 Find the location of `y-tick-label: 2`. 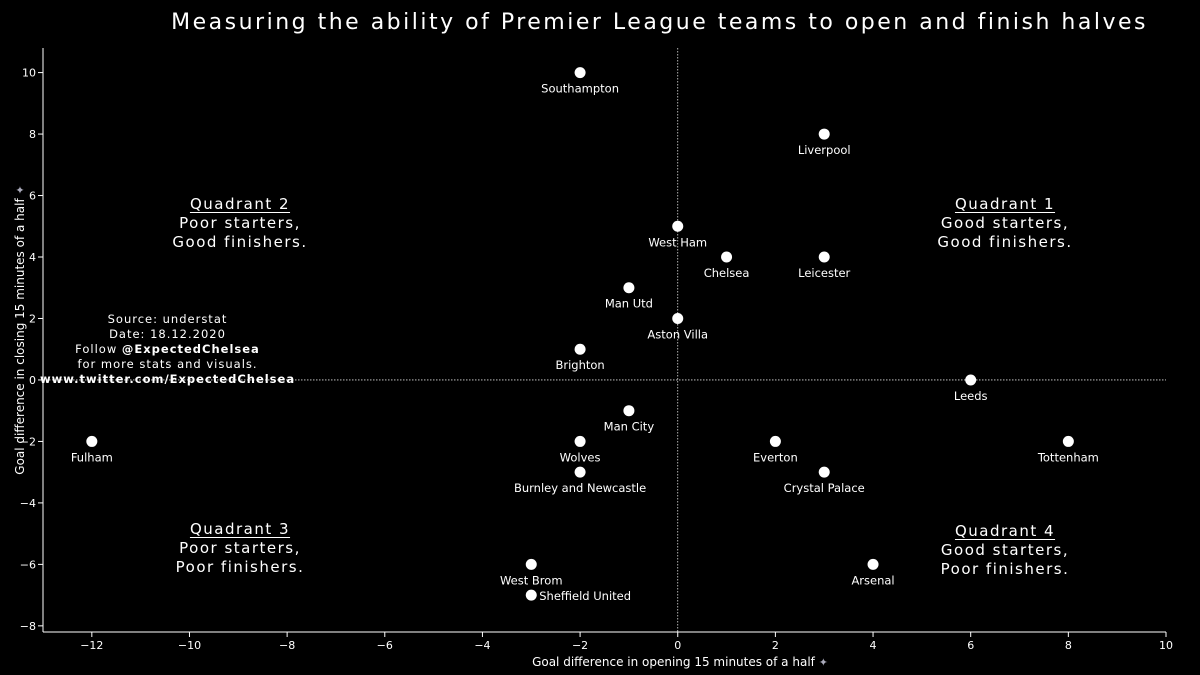

y-tick-label: 2 is located at coordinates (32, 318).